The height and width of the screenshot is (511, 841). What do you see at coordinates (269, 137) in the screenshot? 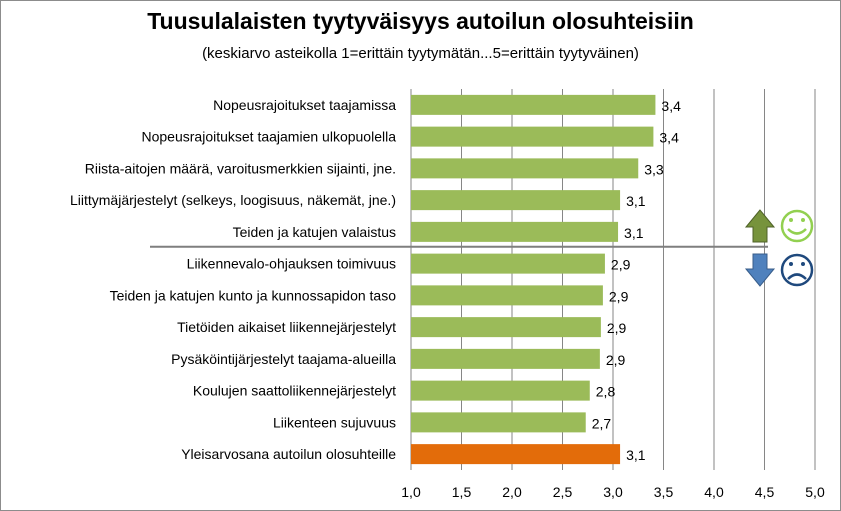
I see `category-label: Nopeusrajoitukset taajamien ulkopuolella` at bounding box center [269, 137].